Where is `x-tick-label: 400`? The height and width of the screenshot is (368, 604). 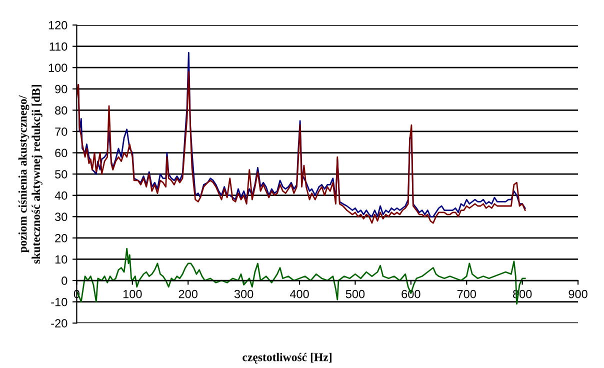
x-tick-label: 400 is located at coordinates (299, 294).